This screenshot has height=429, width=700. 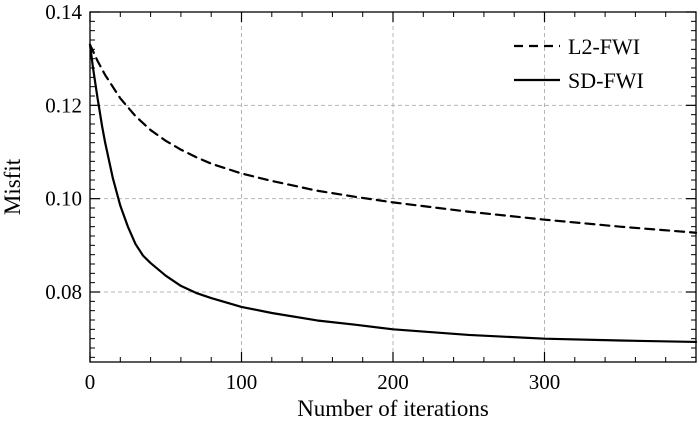 I want to click on y-axis-label: Misfit, so click(x=12, y=186).